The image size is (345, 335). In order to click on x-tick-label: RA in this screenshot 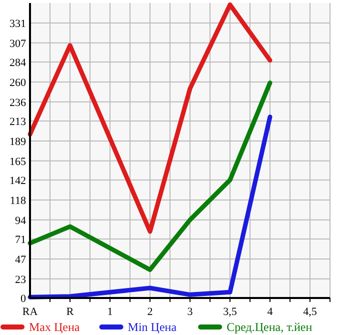, I will do `click(30, 312)`.